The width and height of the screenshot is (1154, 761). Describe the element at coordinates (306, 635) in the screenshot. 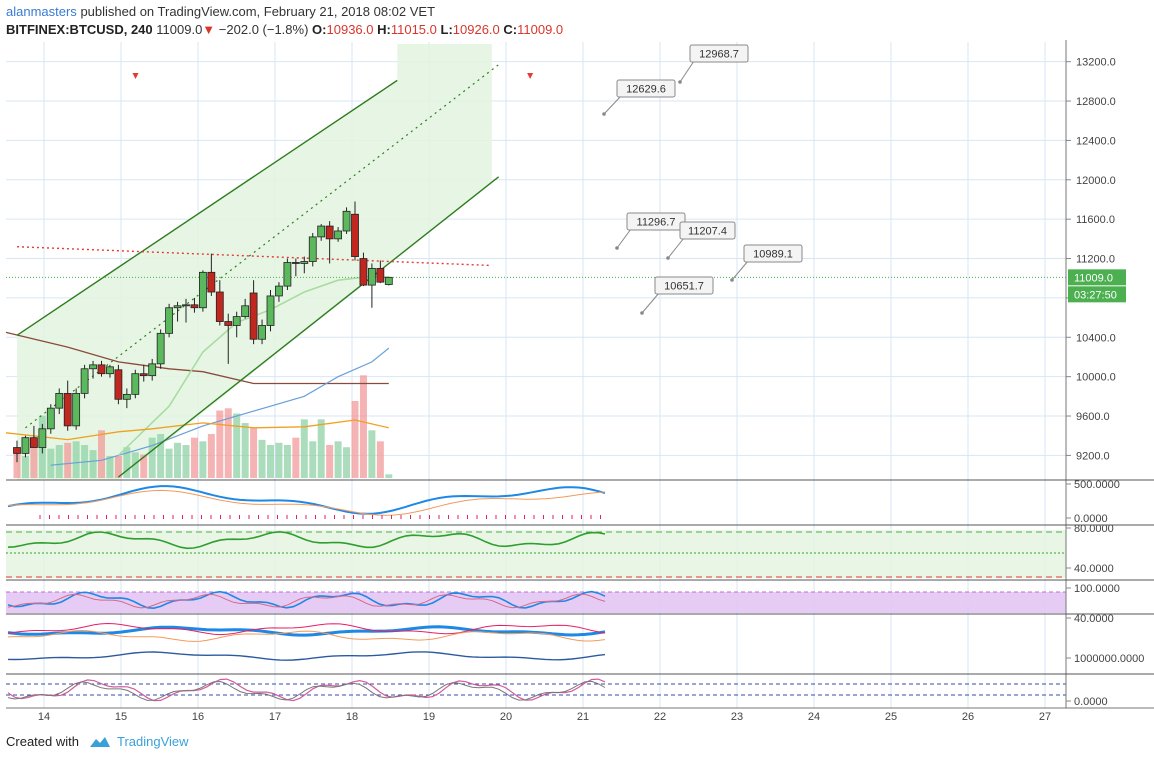

I see `di-minus-line` at that location.